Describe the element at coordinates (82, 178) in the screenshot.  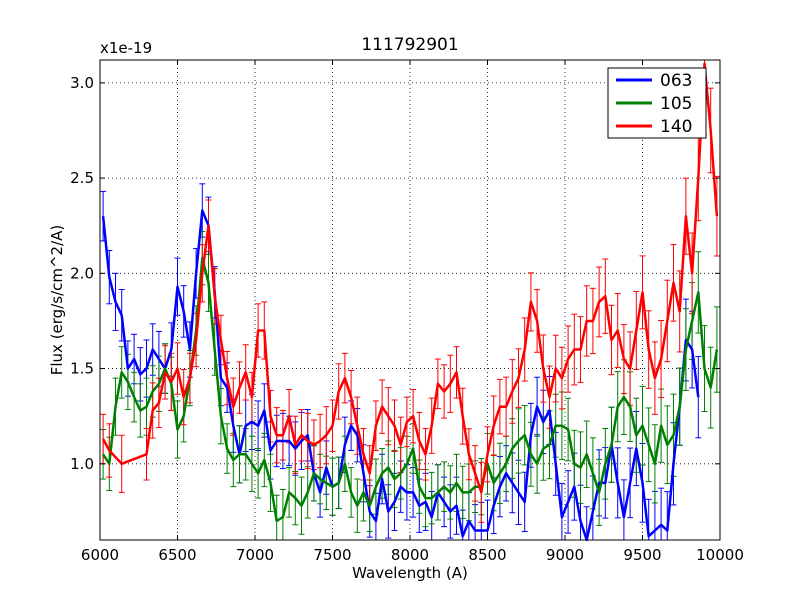
I see `y-tick-label-3: 2.5` at that location.